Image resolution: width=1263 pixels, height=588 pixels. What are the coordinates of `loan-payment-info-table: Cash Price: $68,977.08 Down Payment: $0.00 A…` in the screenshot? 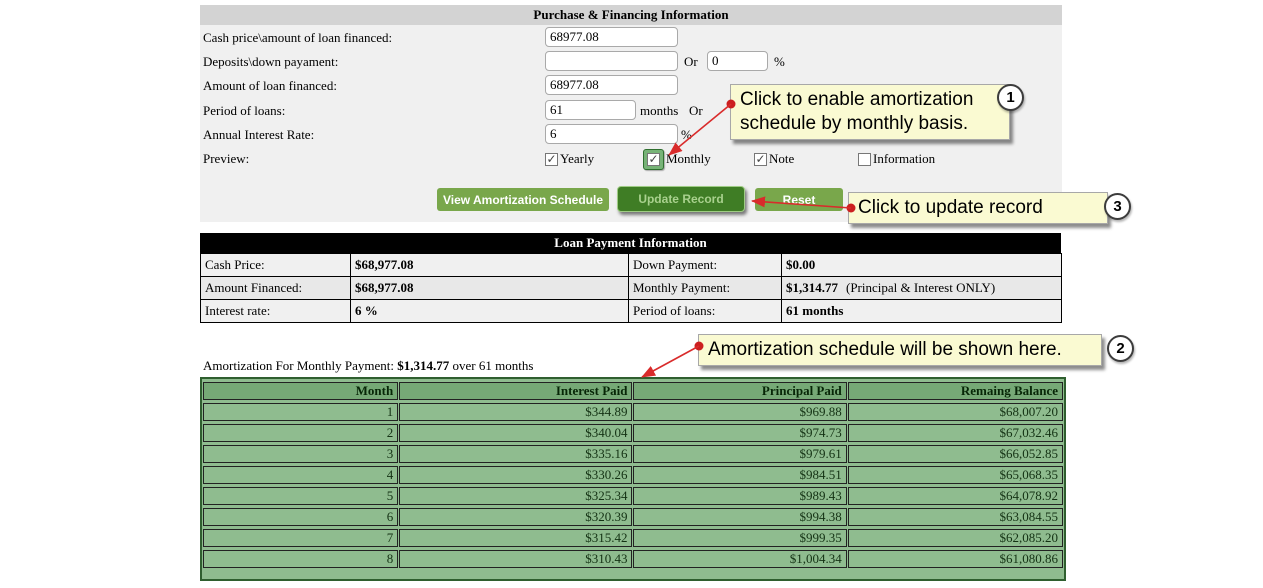 It's located at (631, 288).